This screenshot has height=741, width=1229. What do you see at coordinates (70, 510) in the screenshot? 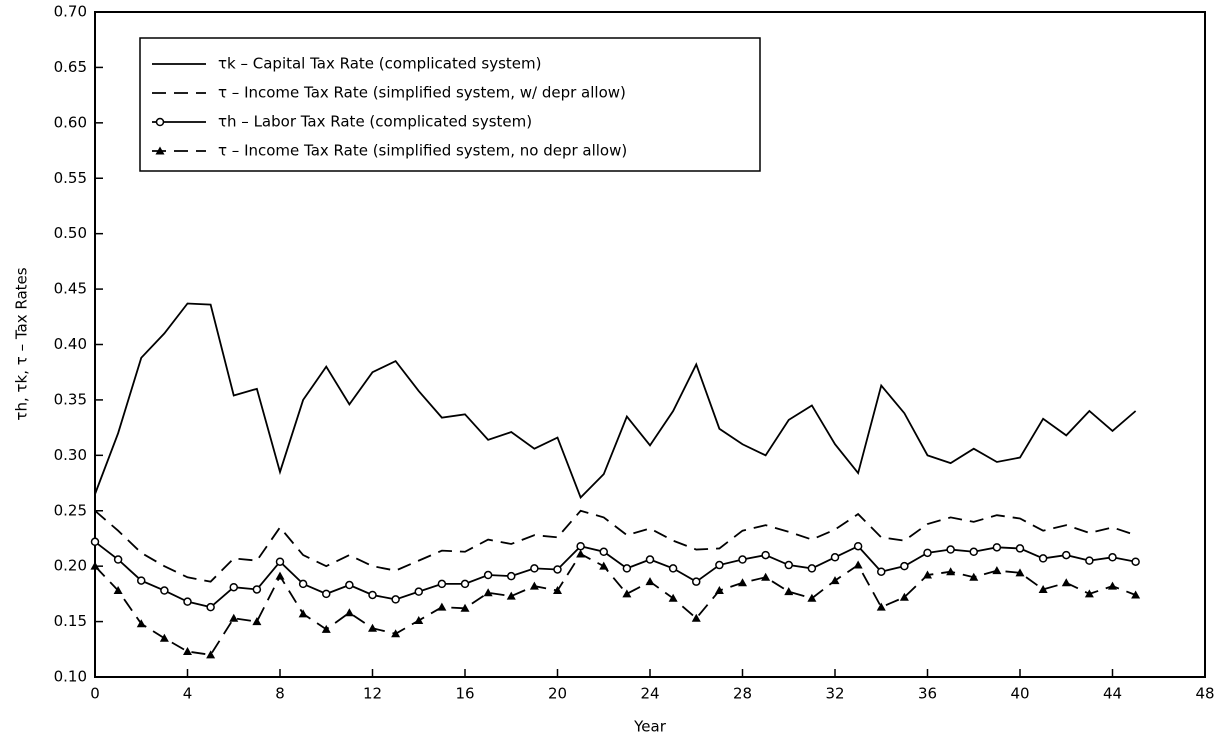
I see `y-tick-label: 0.25` at bounding box center [70, 510].